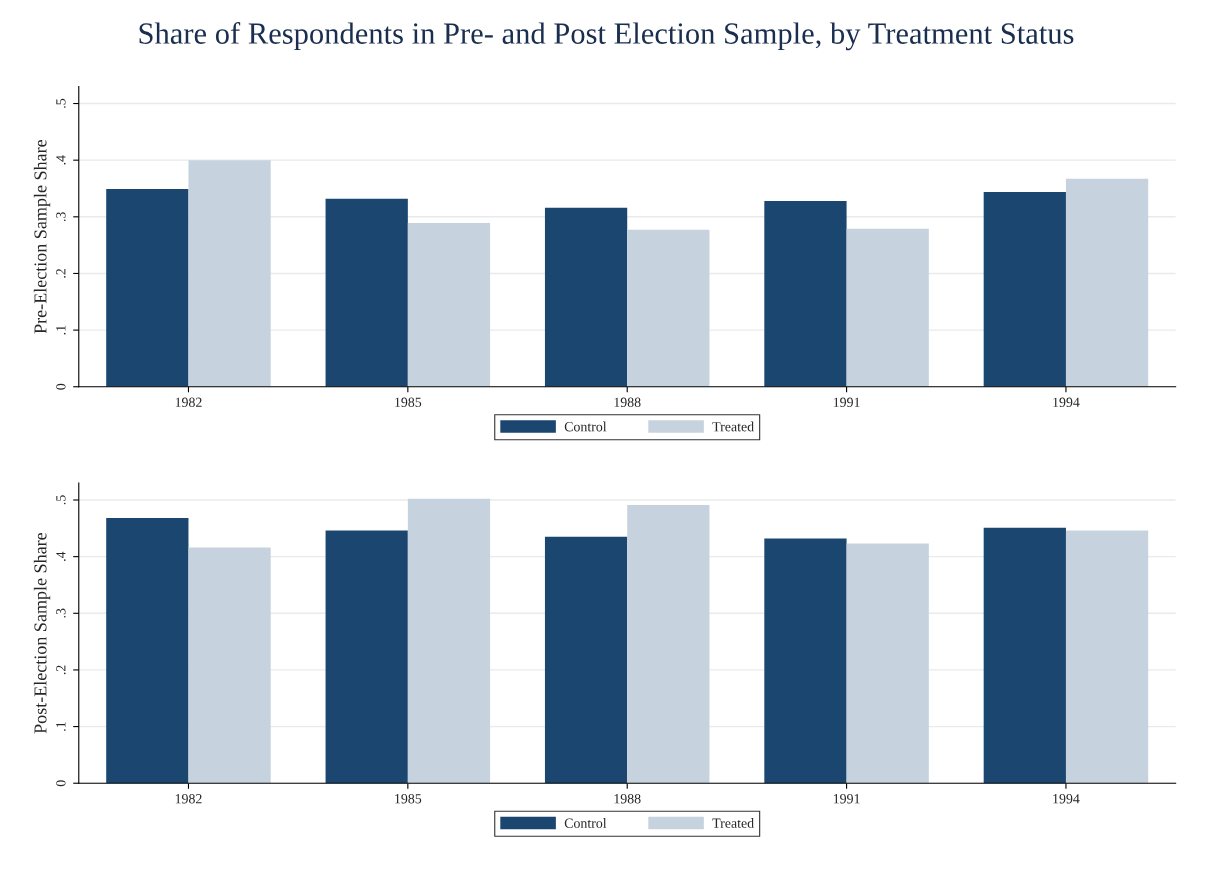 This screenshot has width=1212, height=883. Describe the element at coordinates (42, 237) in the screenshot. I see `y-axis-title: Pre-Election Sample Share` at that location.